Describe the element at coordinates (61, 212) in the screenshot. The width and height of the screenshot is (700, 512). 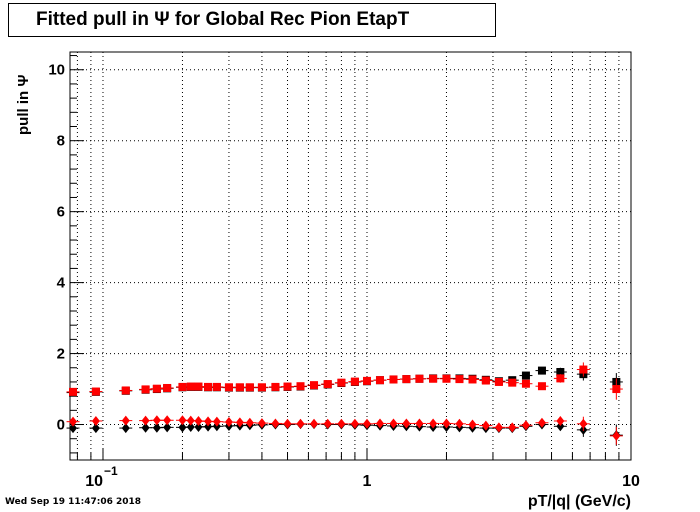
I see `y-tick-label: 6` at that location.